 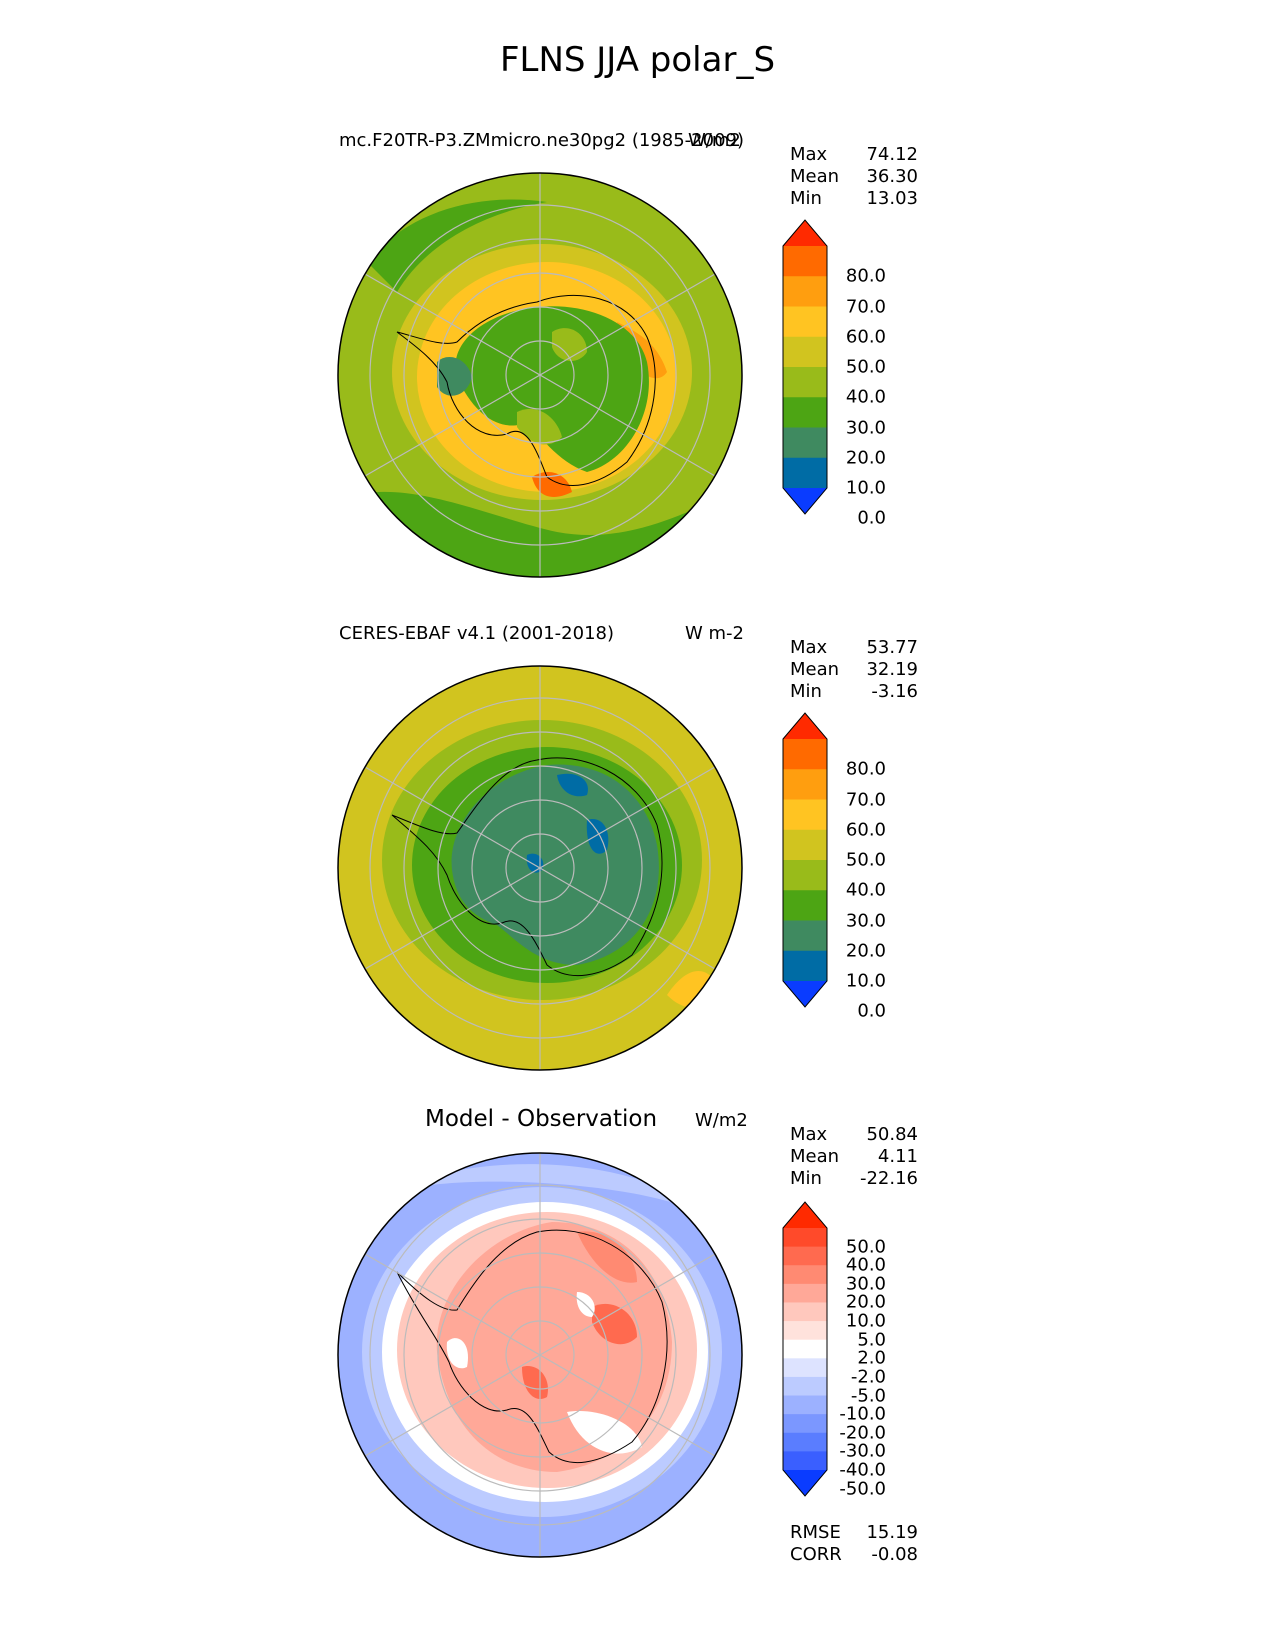 I want to click on stat-rmse-label: RMSE, so click(x=815, y=1532).